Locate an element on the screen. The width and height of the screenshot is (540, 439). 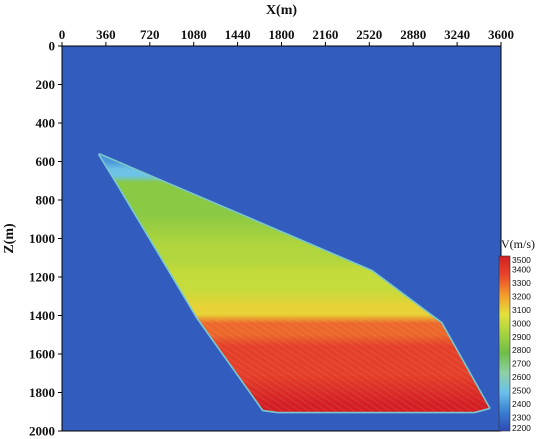
x-axis-title: X(m) is located at coordinates (281, 10).